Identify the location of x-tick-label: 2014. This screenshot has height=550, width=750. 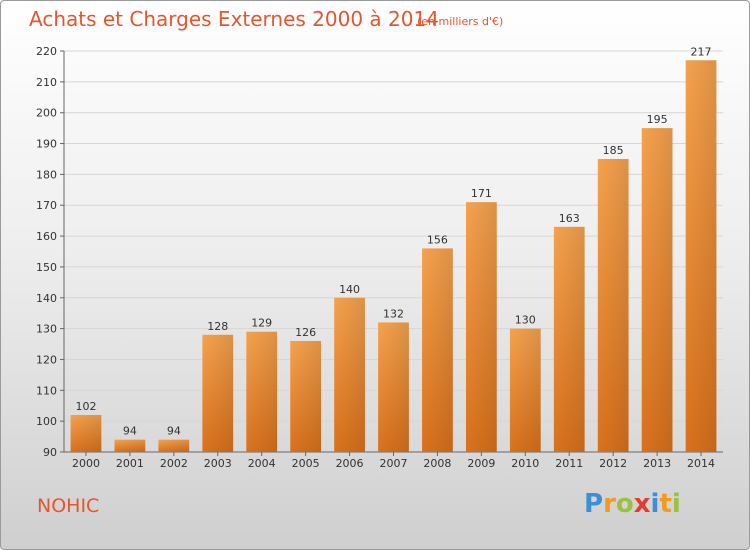
(701, 463).